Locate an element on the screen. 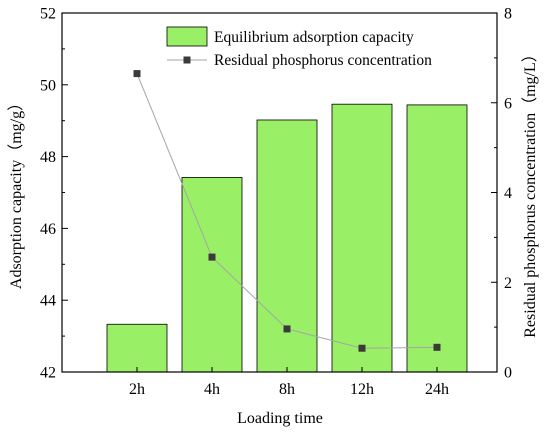 The image size is (550, 435). right-tick-label: 4 is located at coordinates (508, 193).